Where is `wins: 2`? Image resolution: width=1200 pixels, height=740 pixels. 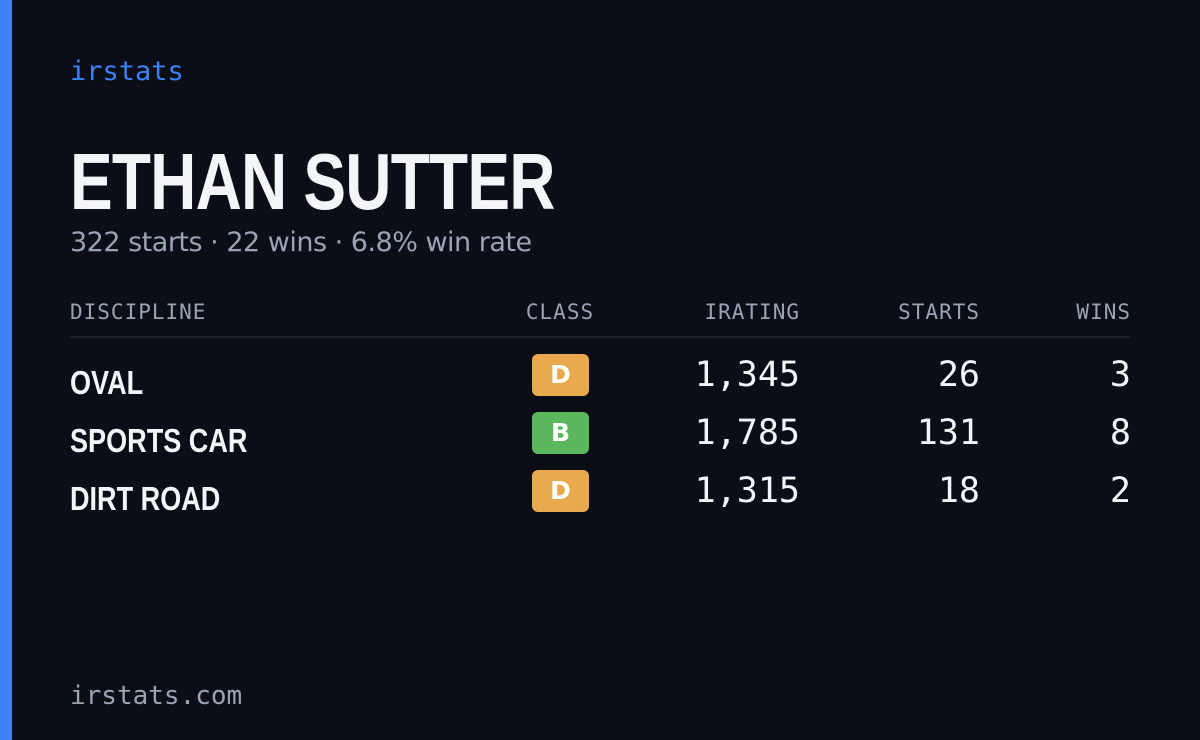 wins: 2 is located at coordinates (1120, 491).